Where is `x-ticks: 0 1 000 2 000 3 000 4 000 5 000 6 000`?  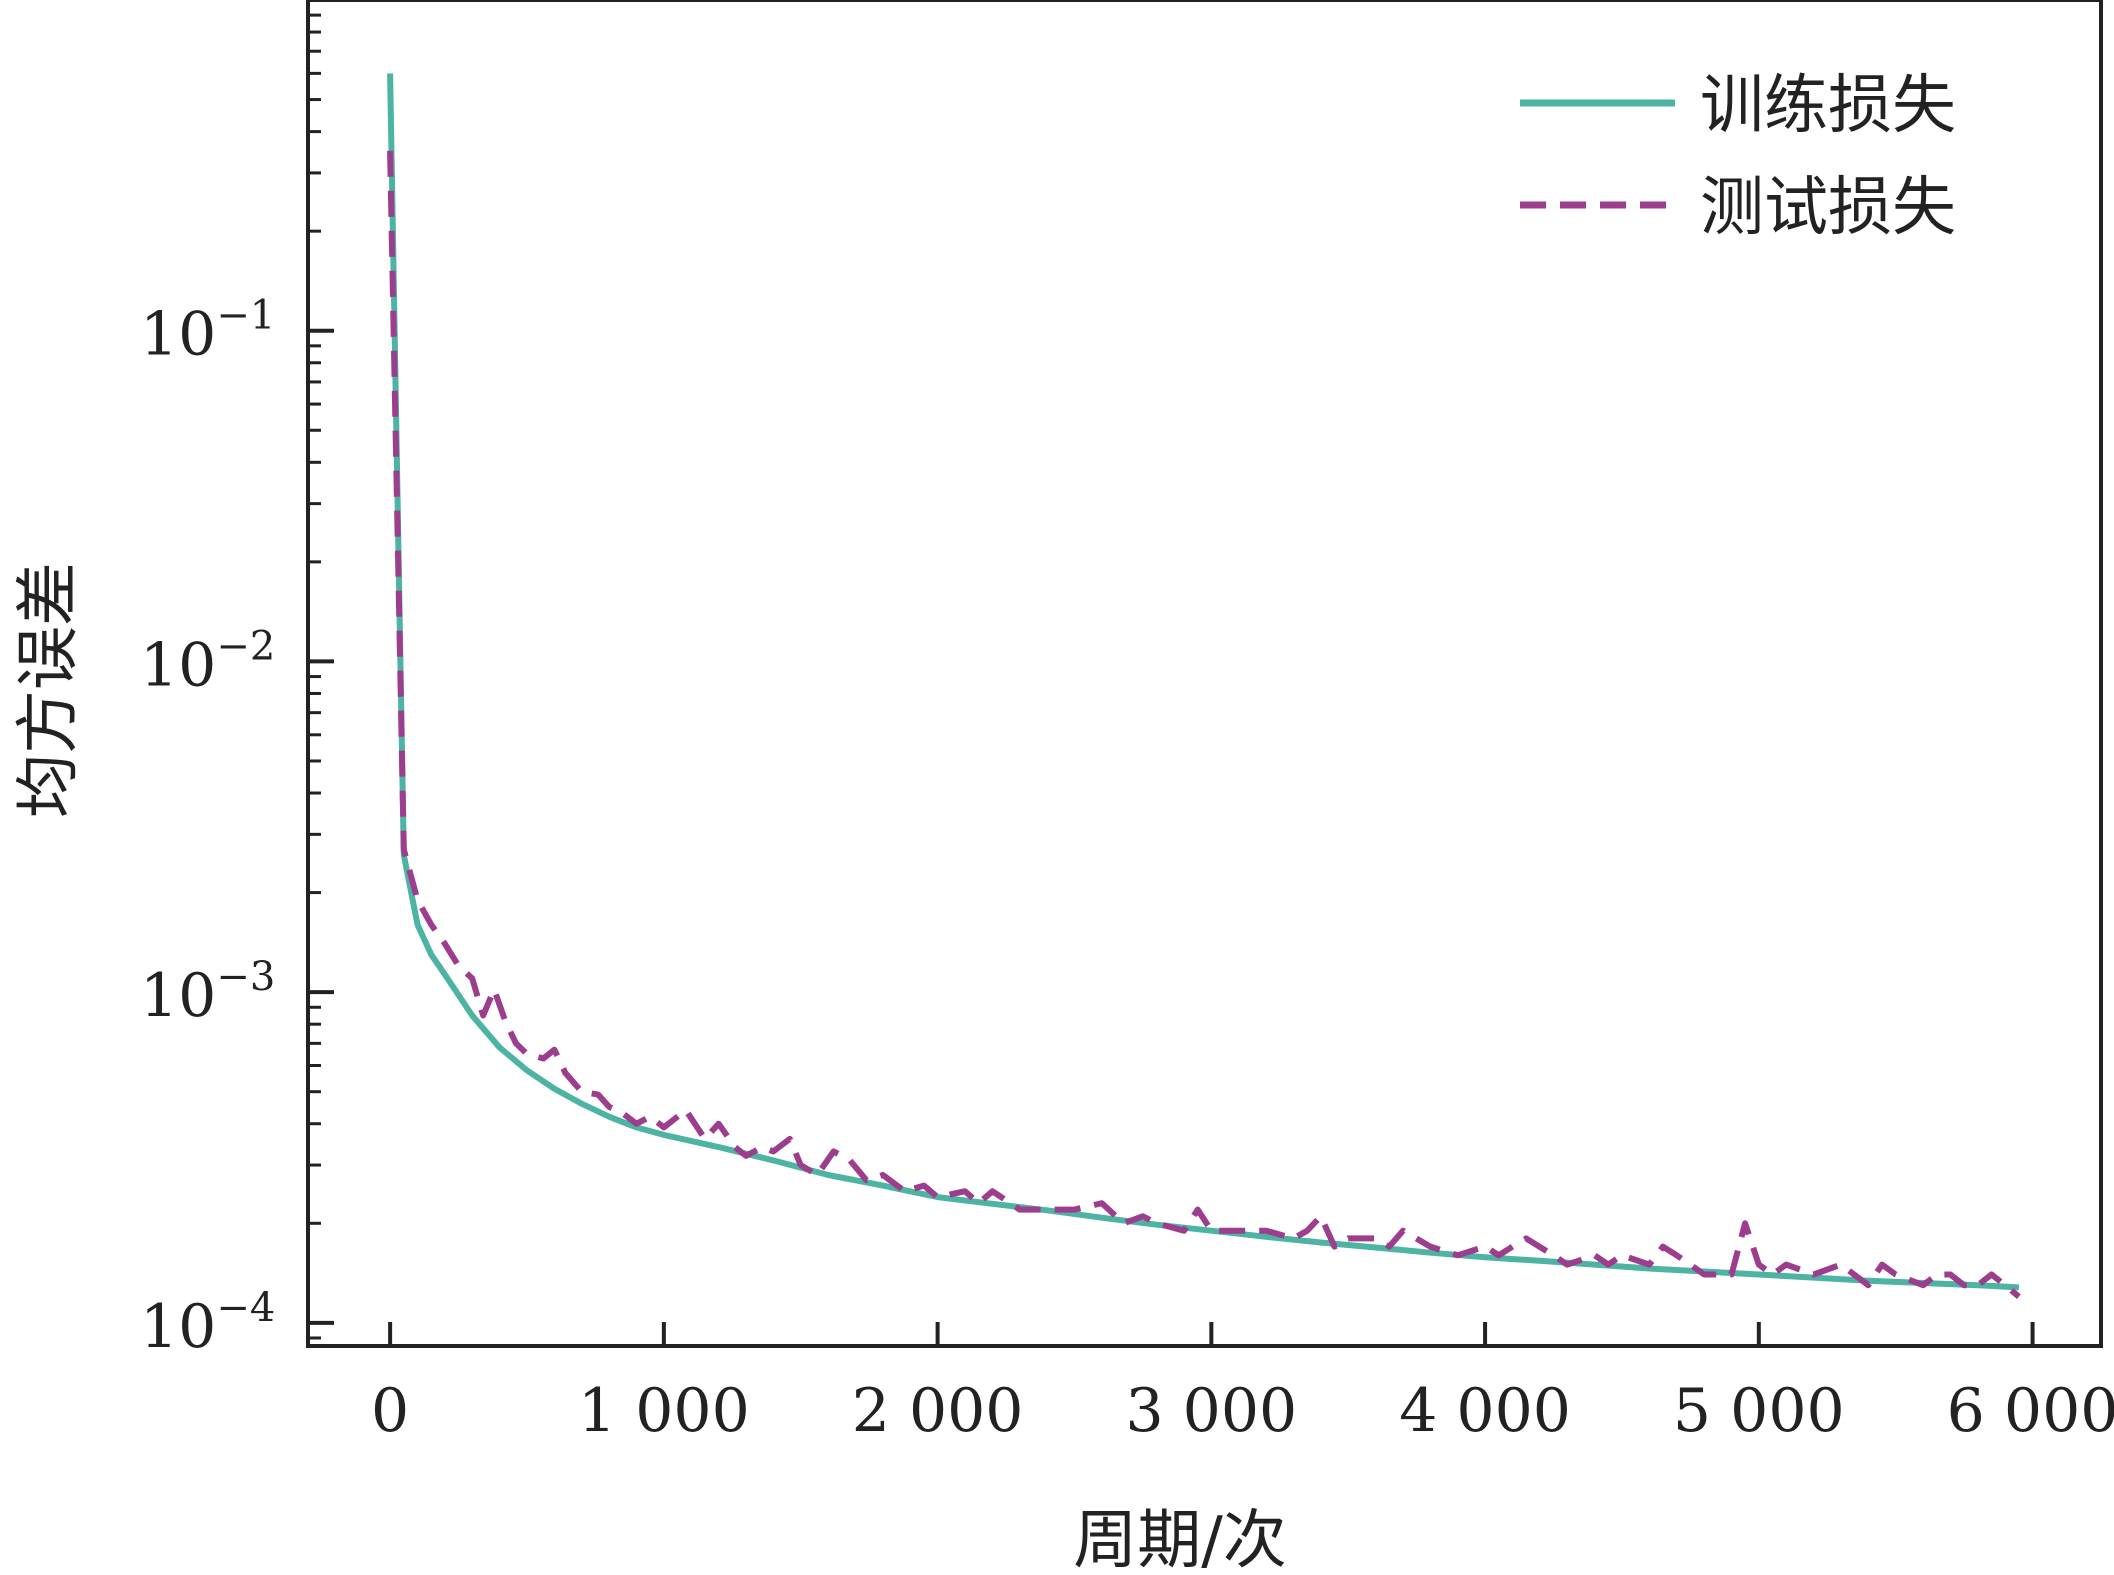 x-ticks: 0 1 000 2 000 3 000 4 000 5 000 6 000 is located at coordinates (1242, 1384).